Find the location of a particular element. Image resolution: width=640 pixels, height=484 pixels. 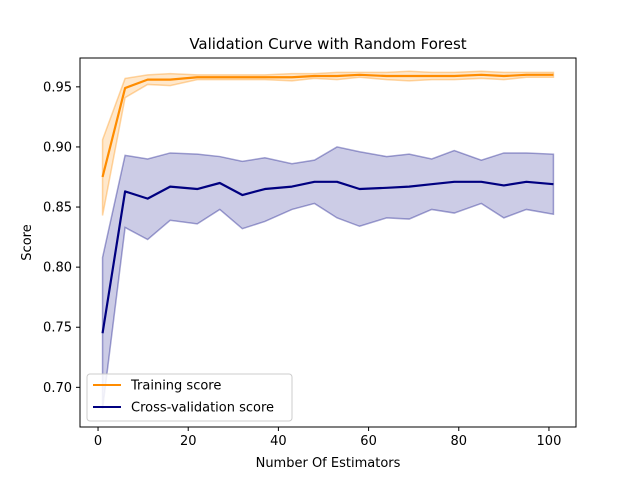

y-axis-label: Score is located at coordinates (27, 242).